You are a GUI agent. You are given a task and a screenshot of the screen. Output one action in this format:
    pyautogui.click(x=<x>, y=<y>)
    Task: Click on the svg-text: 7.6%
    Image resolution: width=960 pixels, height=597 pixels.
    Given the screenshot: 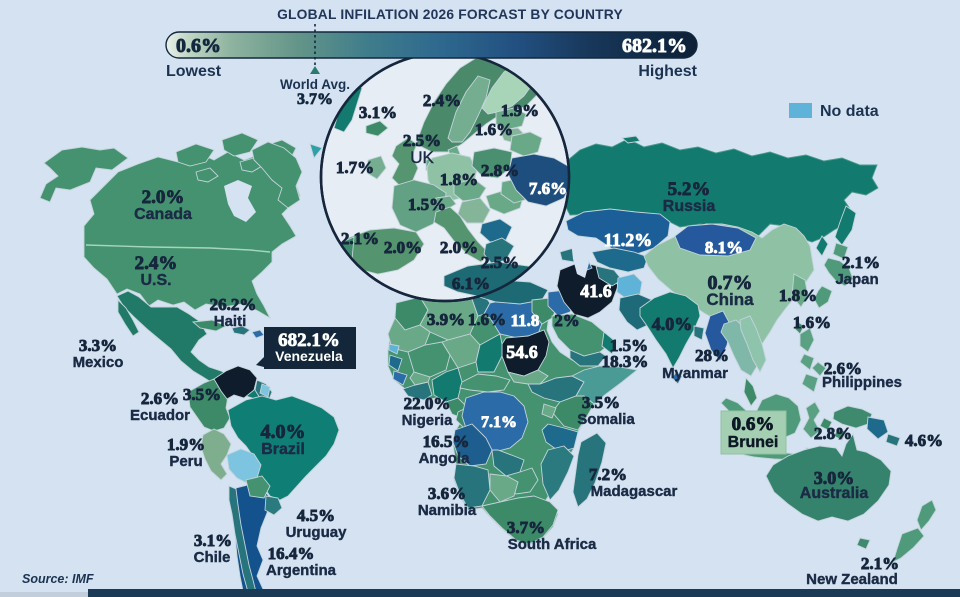 What is the action you would take?
    pyautogui.click(x=548, y=188)
    